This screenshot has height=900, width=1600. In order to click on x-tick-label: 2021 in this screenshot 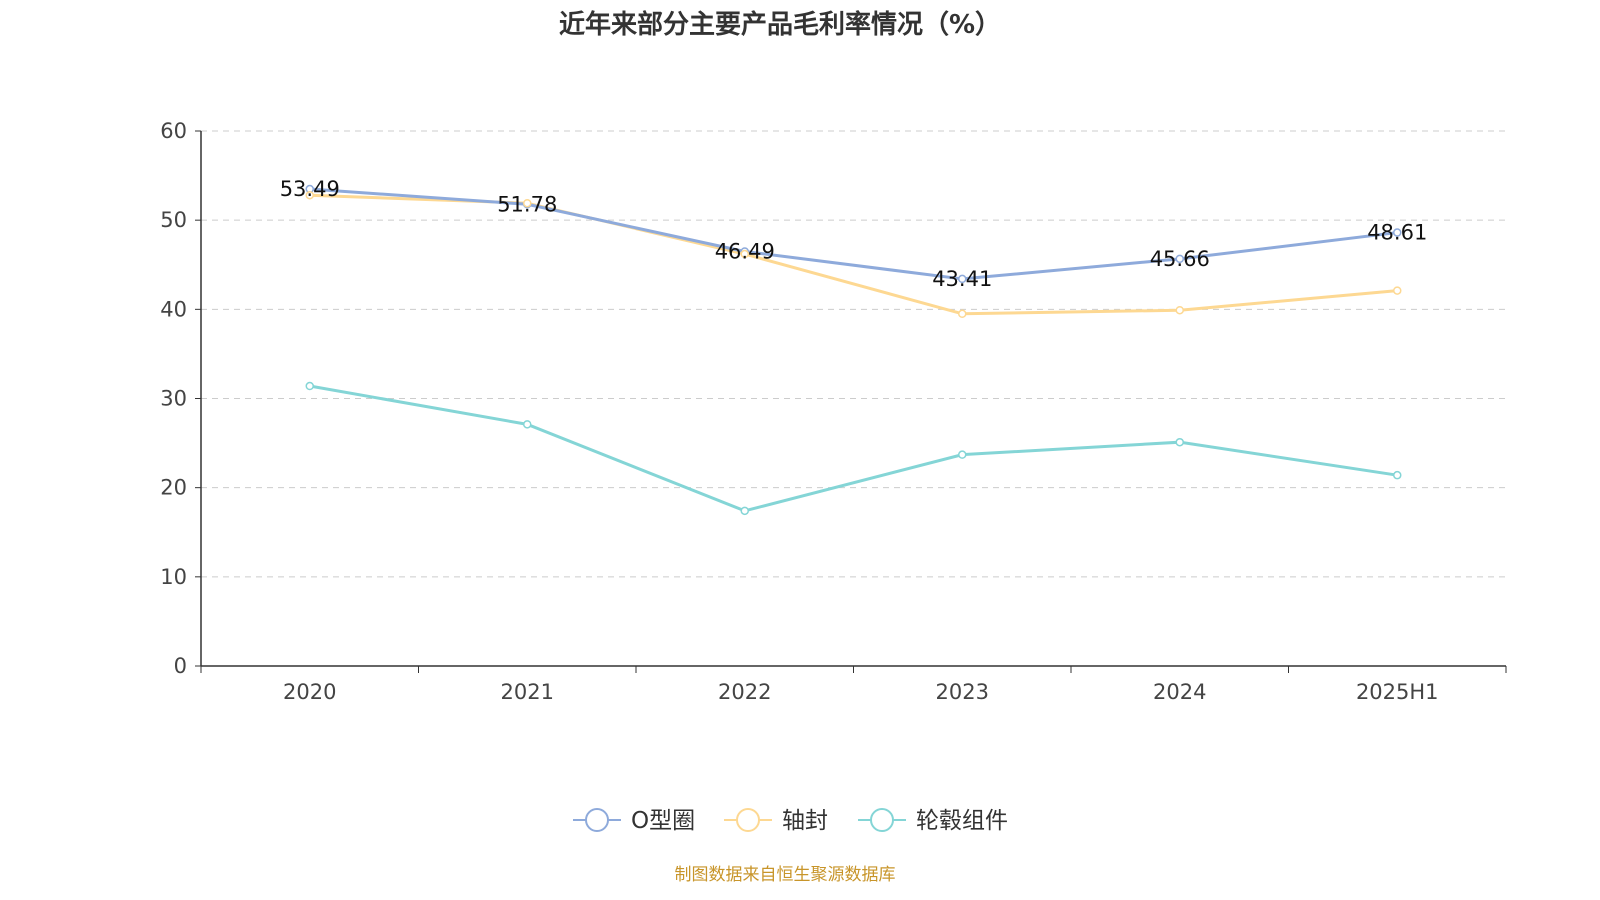, I will do `click(527, 692)`.